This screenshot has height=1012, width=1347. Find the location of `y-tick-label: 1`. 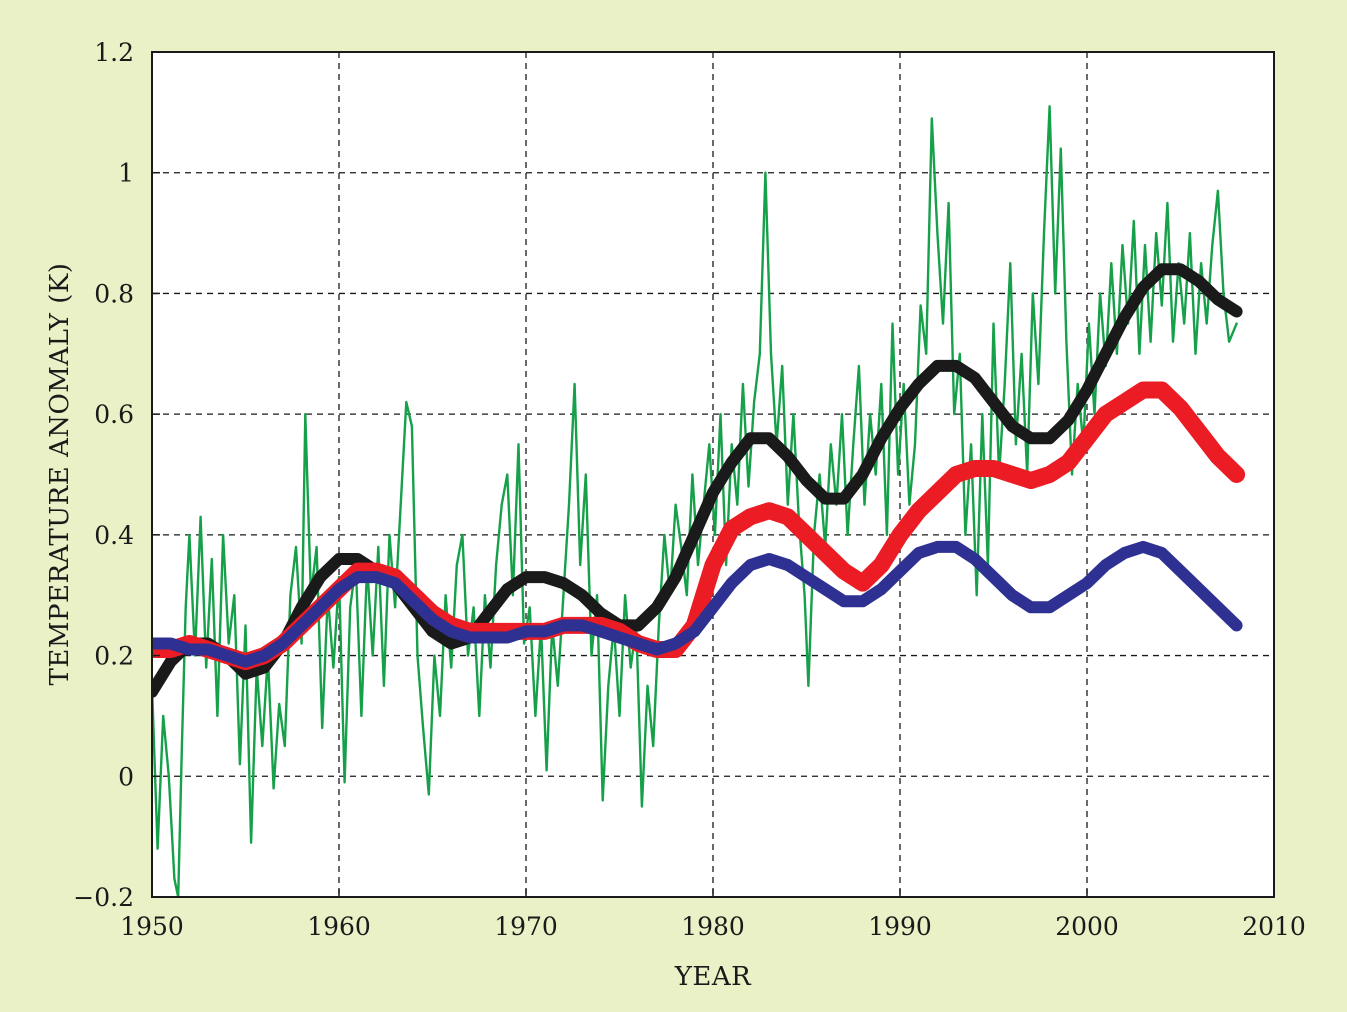

y-tick-label: 1 is located at coordinates (126, 173).